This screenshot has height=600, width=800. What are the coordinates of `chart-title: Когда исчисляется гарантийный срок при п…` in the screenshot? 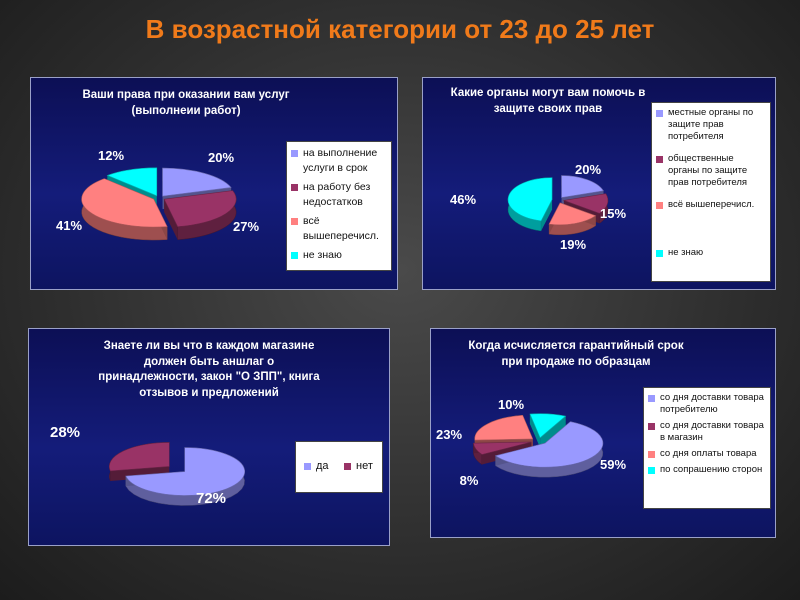 It's located at (576, 354).